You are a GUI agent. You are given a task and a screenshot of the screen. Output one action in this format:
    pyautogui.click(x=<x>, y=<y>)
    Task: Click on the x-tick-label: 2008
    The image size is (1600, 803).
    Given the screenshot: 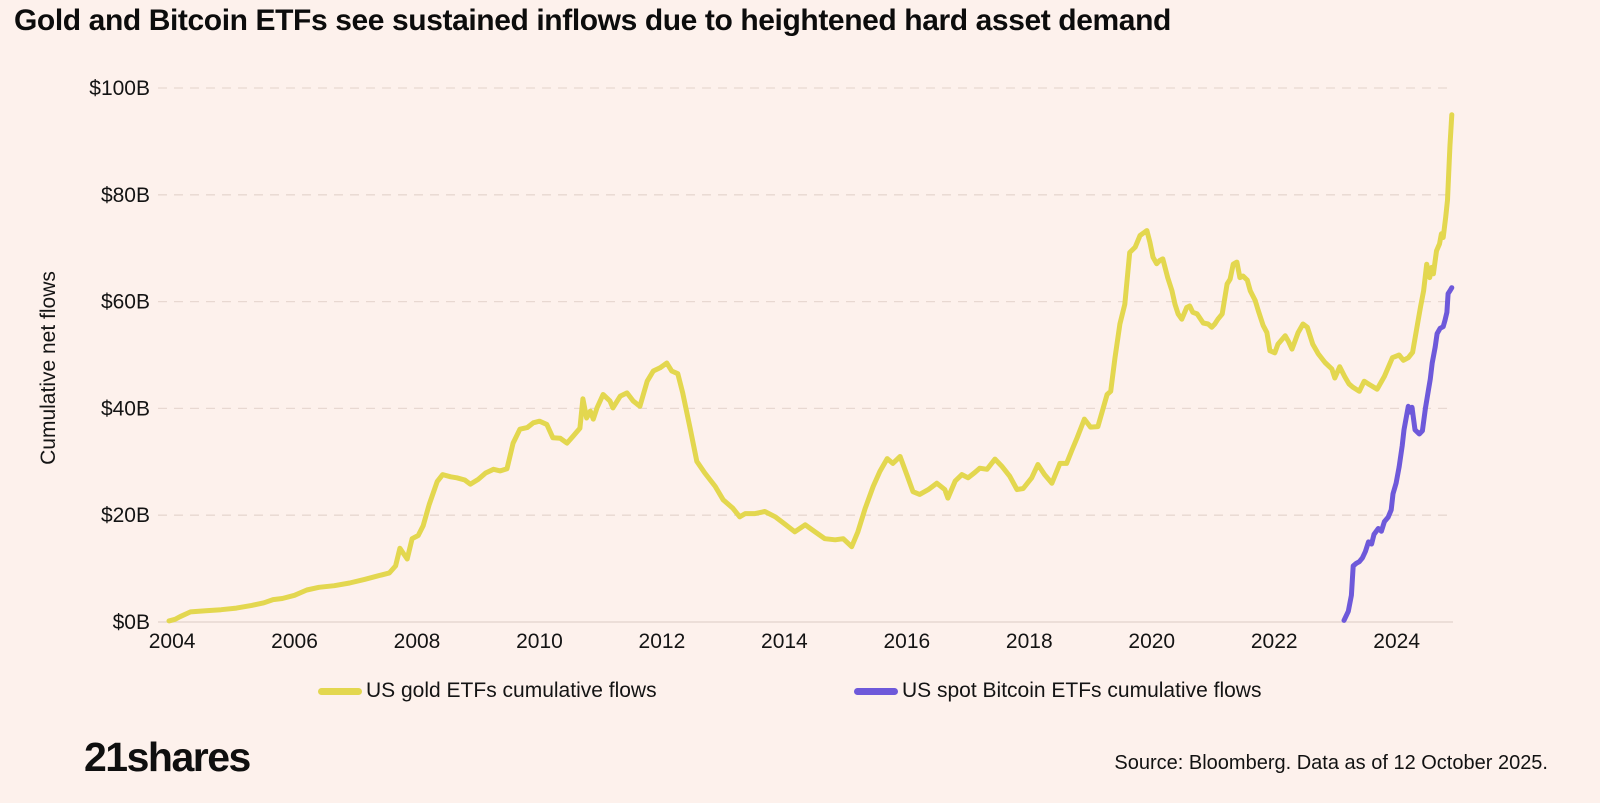 What is the action you would take?
    pyautogui.click(x=417, y=641)
    